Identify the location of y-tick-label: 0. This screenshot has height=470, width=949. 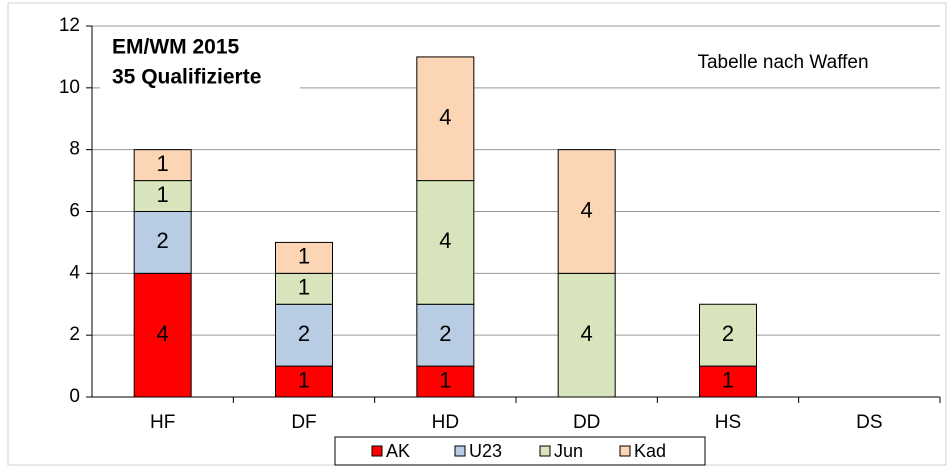
(74, 396).